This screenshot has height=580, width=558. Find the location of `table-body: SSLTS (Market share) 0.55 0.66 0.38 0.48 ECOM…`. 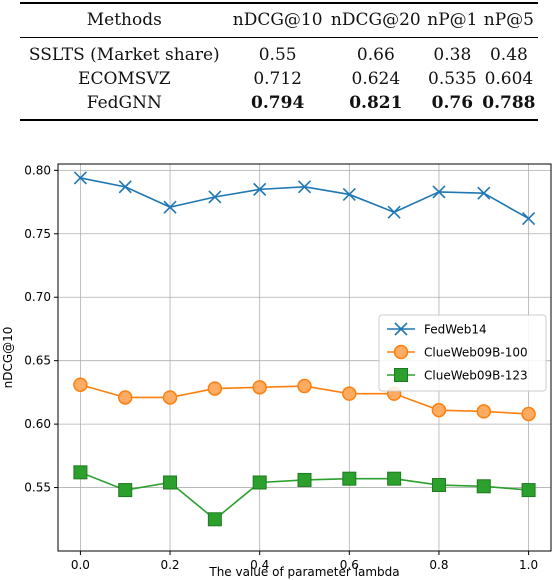

table-body: SSLTS (Market share) 0.55 0.66 0.38 0.48 ECOM… is located at coordinates (279, 79).